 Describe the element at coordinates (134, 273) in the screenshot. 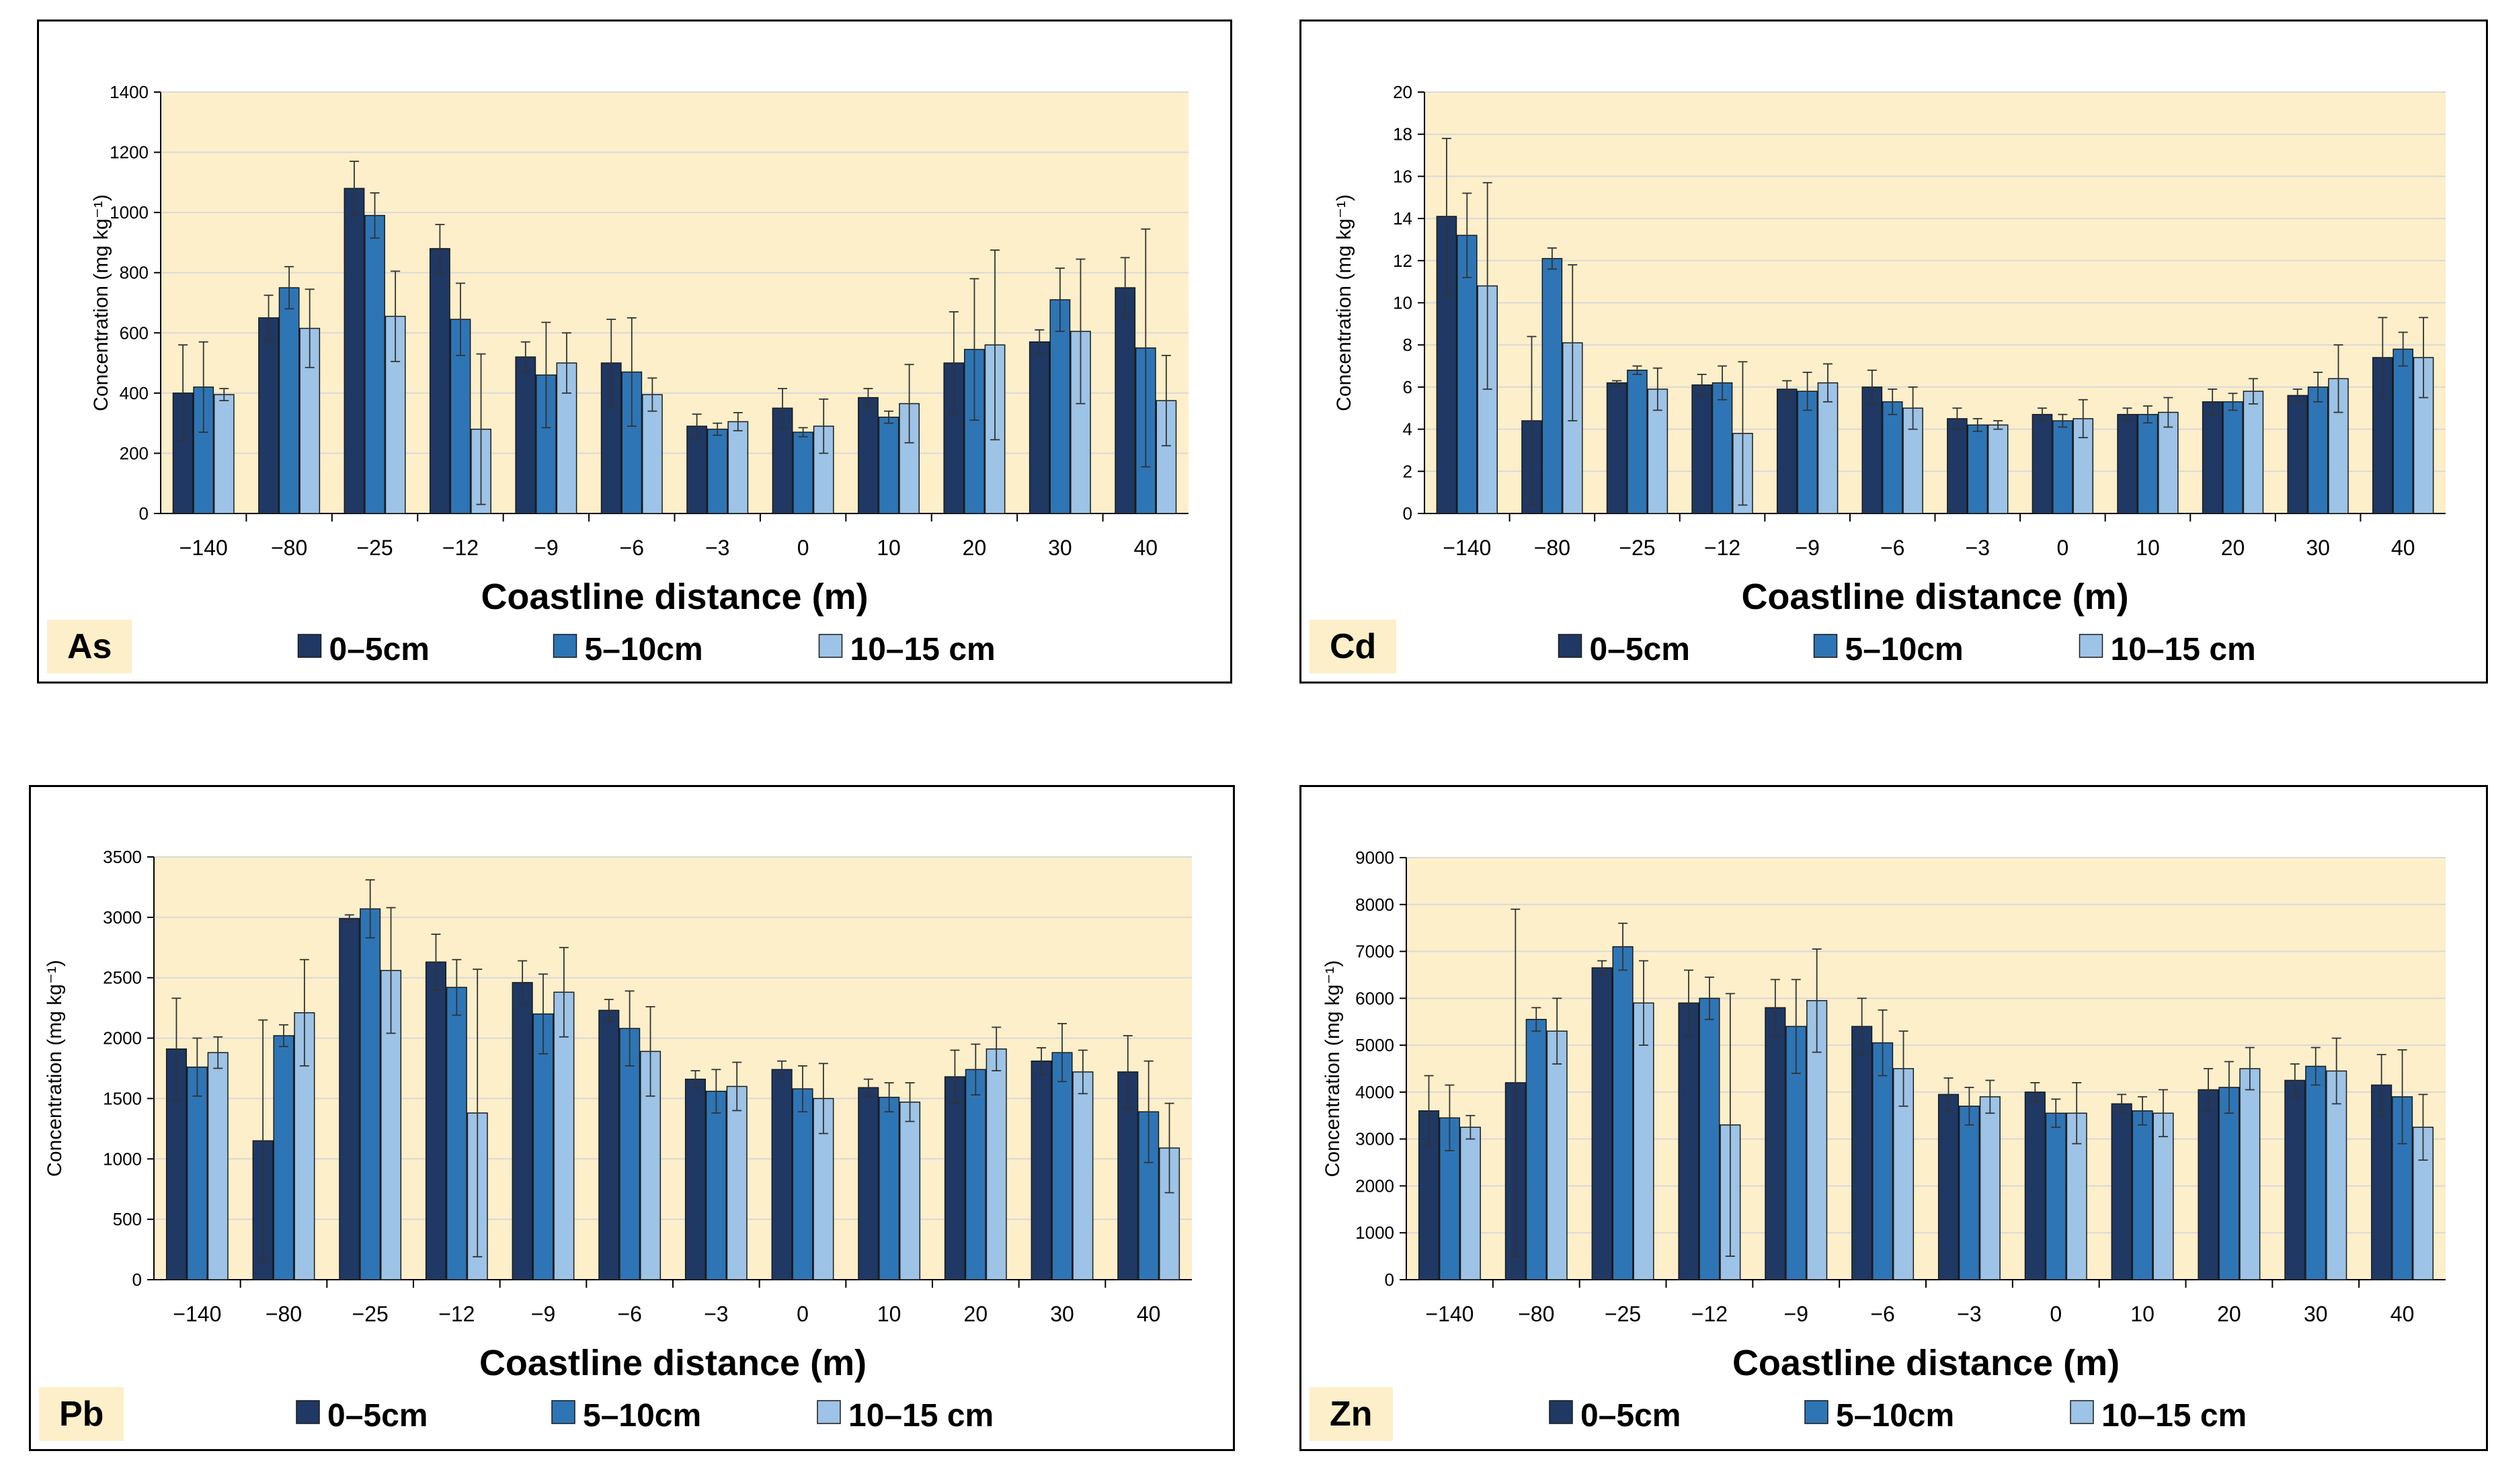

I see `y-tick-label: 800` at that location.